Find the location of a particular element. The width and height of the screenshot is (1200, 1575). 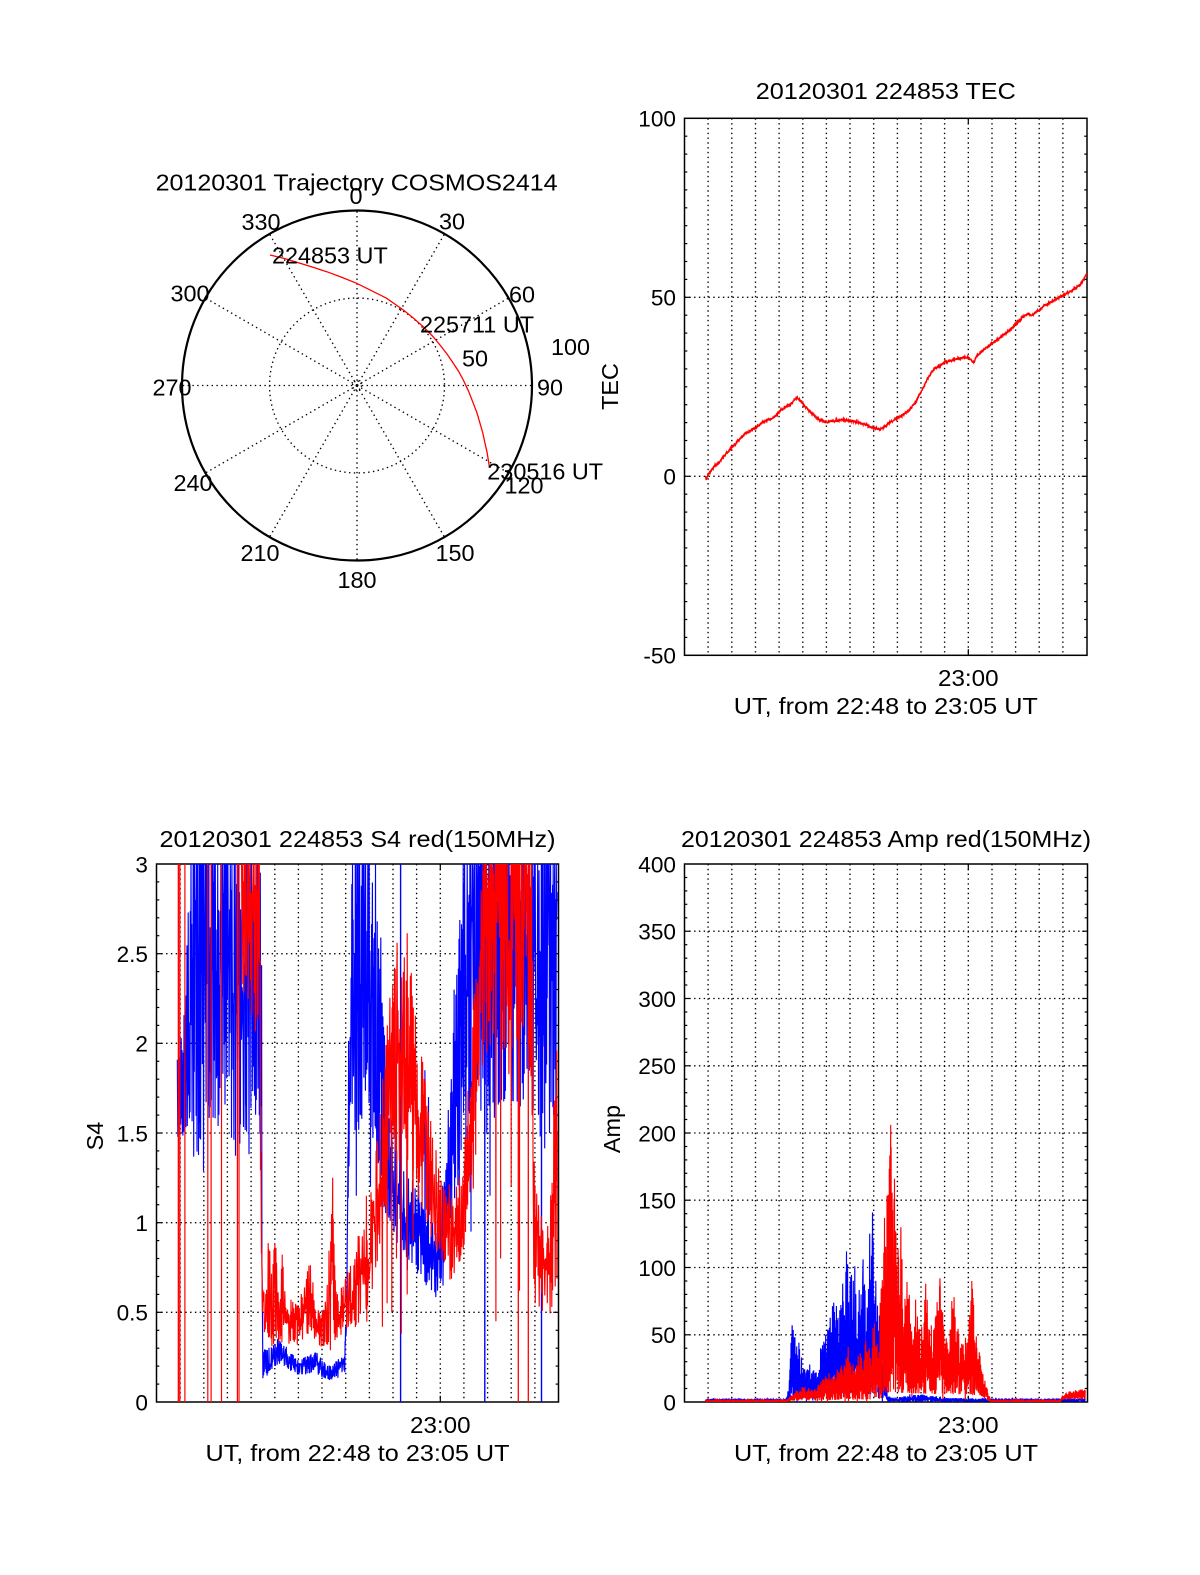

svg-text: 30 is located at coordinates (452, 222).